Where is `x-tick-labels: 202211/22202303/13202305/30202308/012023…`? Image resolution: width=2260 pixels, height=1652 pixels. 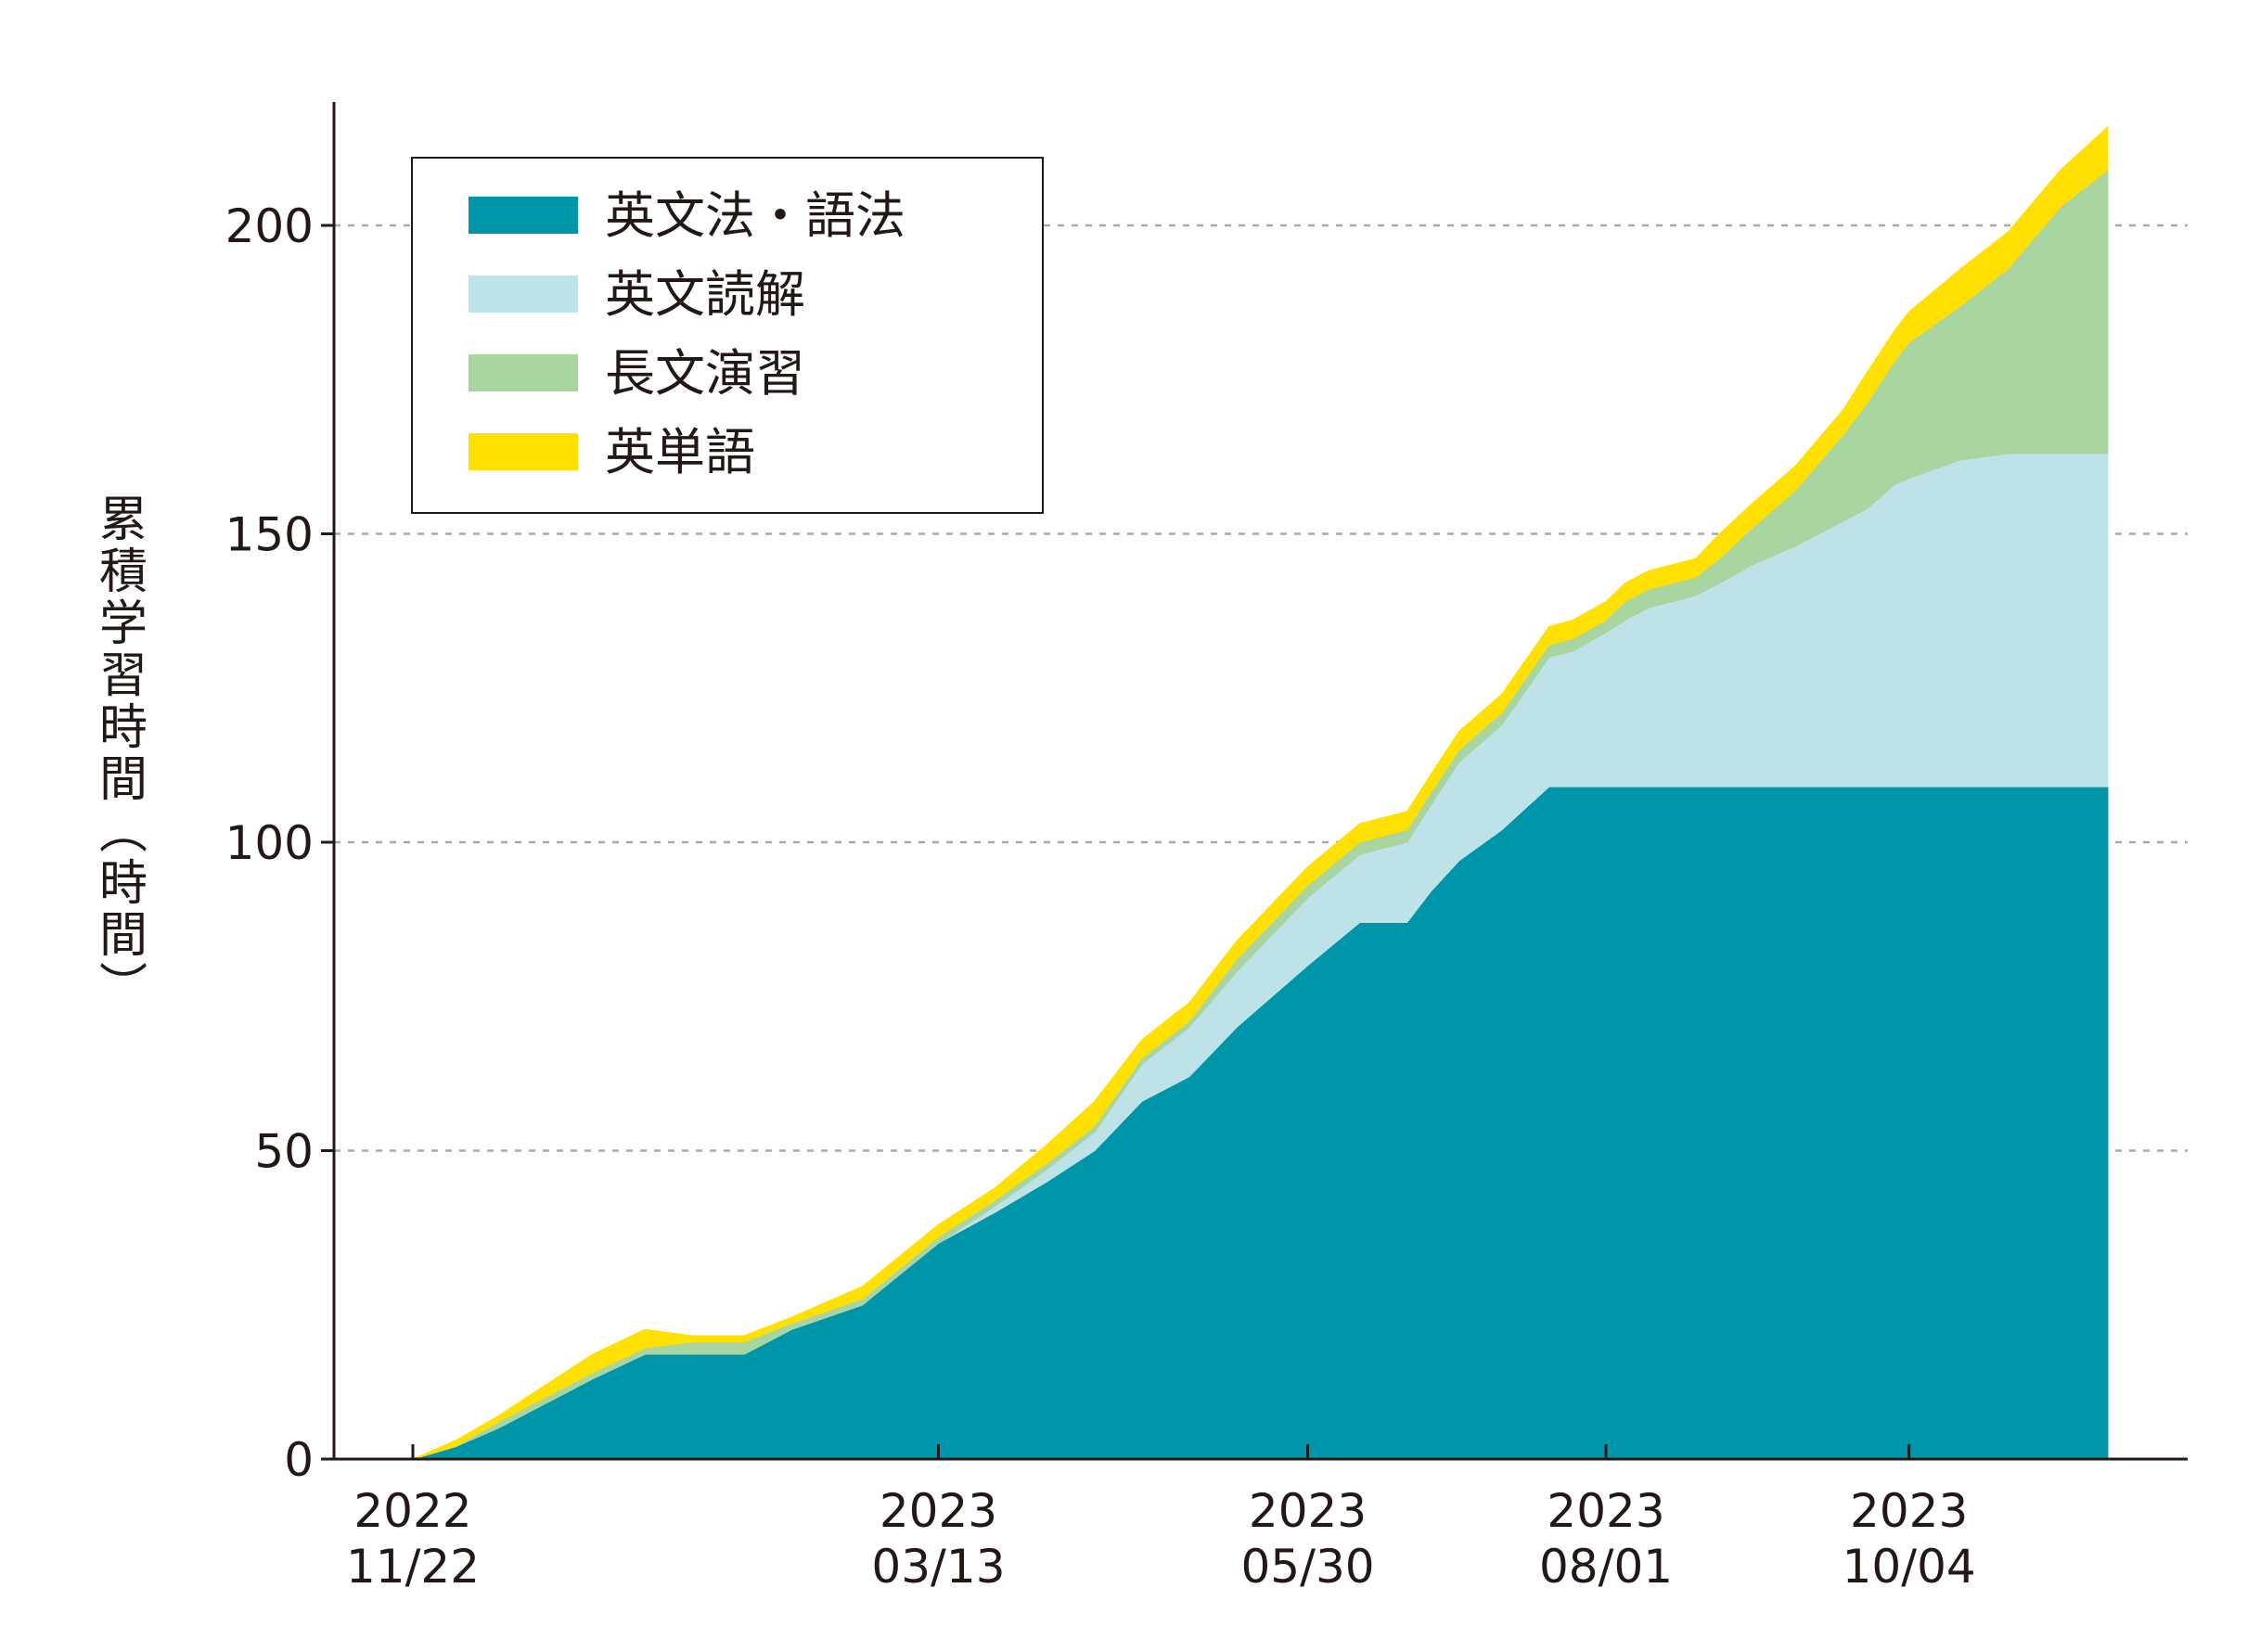
x-tick-labels: 202211/22202303/13202305/30202308/012023… is located at coordinates (1161, 1519).